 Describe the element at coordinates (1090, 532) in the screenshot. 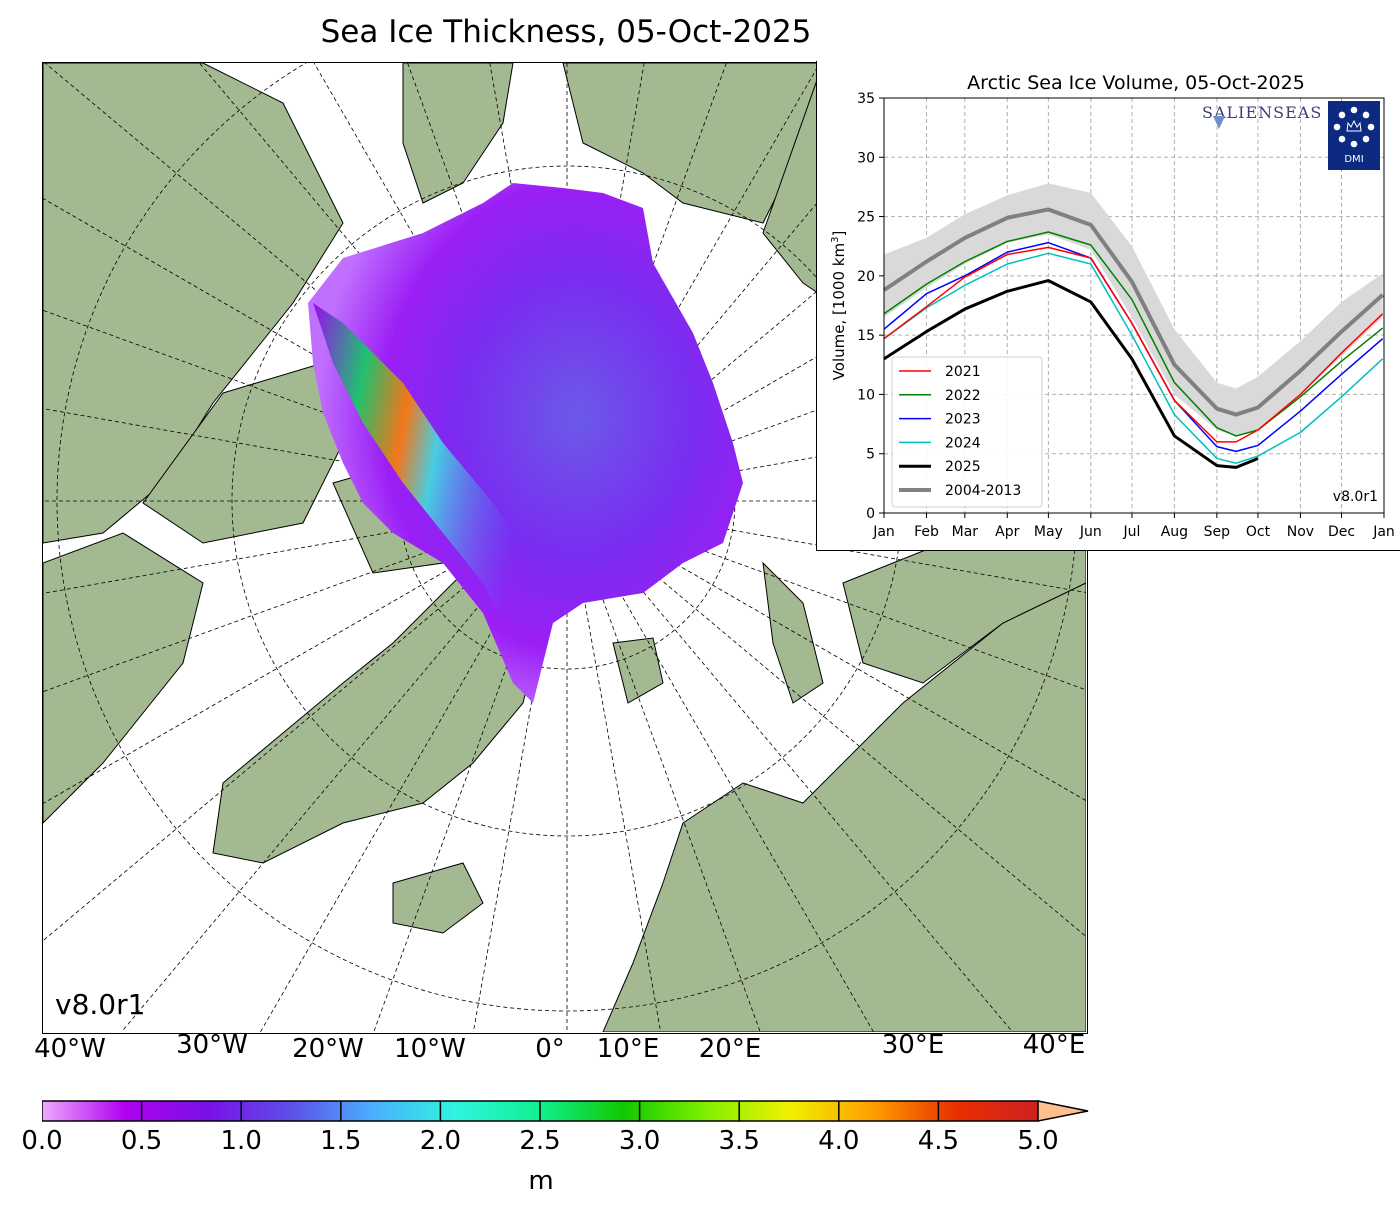

I see `x-tick-label: Jun` at that location.